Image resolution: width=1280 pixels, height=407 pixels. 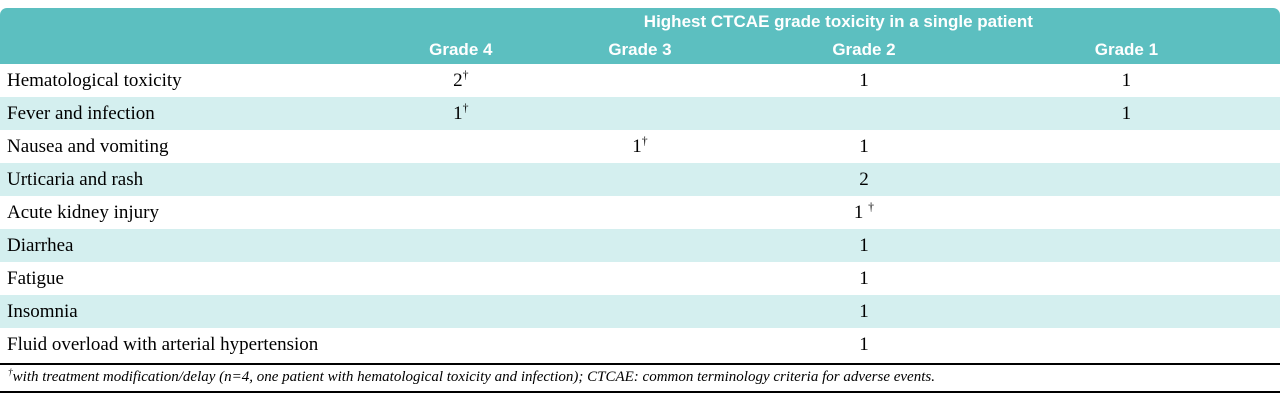 What do you see at coordinates (460, 50) in the screenshot?
I see `column-header-grade4: Grade 4` at bounding box center [460, 50].